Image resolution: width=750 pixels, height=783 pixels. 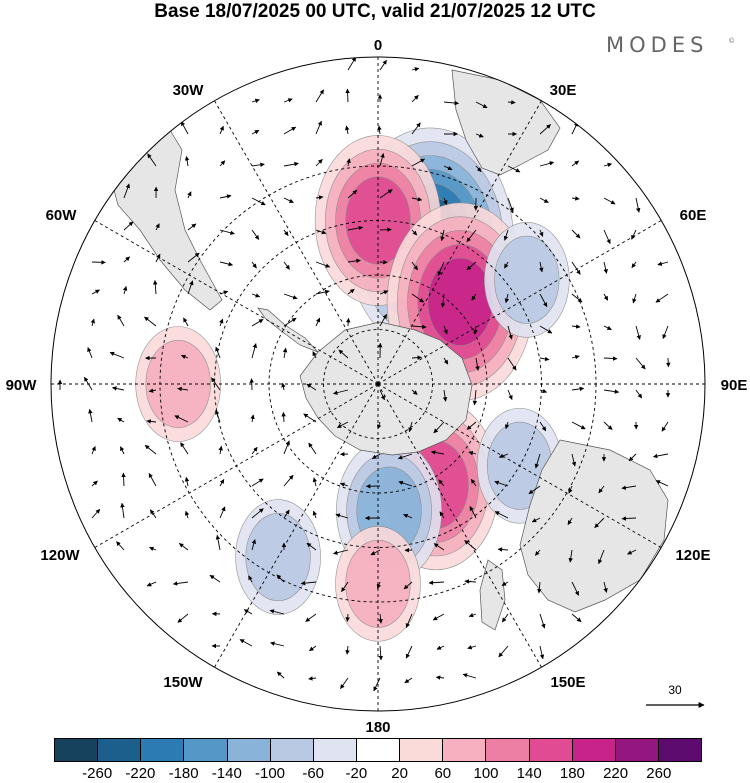 I want to click on lon-label-180: 180, so click(x=377, y=727).